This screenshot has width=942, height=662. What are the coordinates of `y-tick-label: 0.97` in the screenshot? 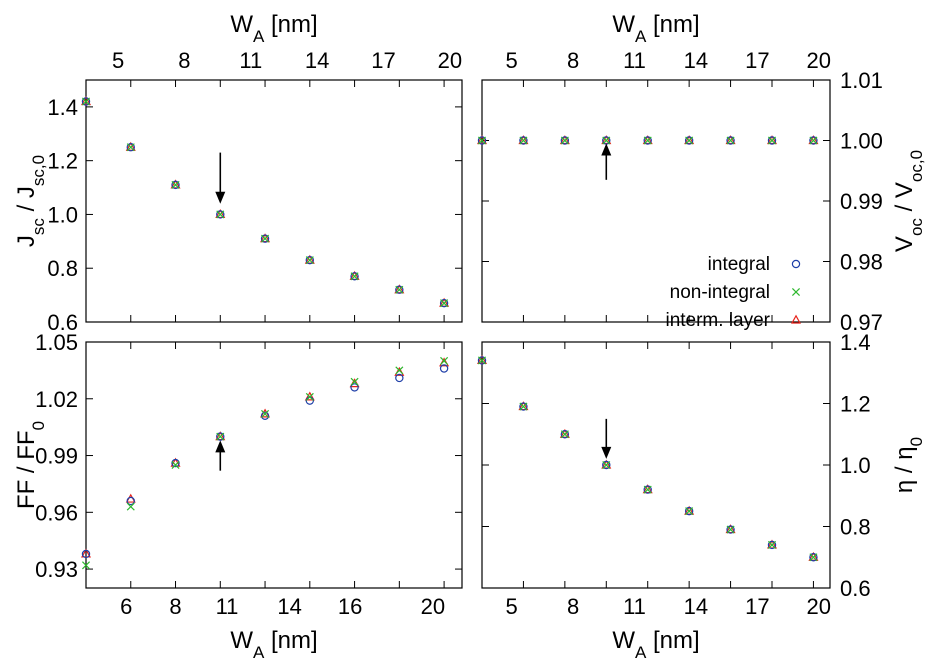 It's located at (861, 322).